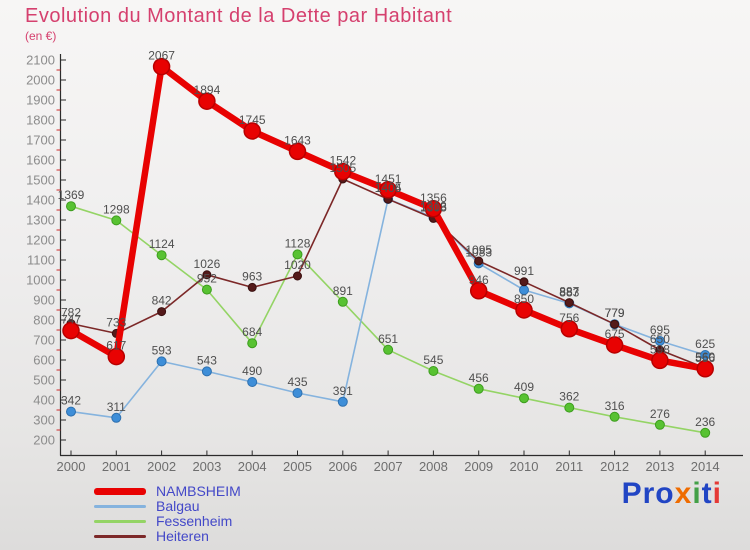 The height and width of the screenshot is (550, 750). I want to click on data-label-Balgau: 391, so click(343, 391).